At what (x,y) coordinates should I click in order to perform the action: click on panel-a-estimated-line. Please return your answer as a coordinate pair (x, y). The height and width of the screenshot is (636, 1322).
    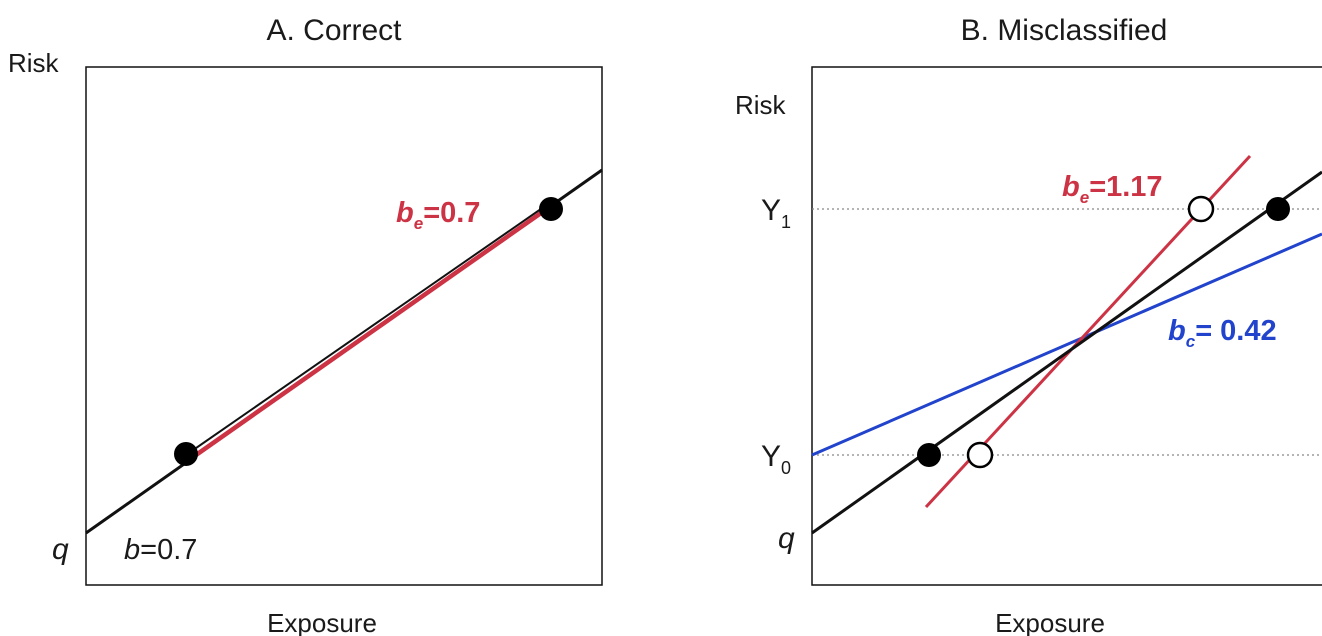
    Looking at the image, I should click on (368, 334).